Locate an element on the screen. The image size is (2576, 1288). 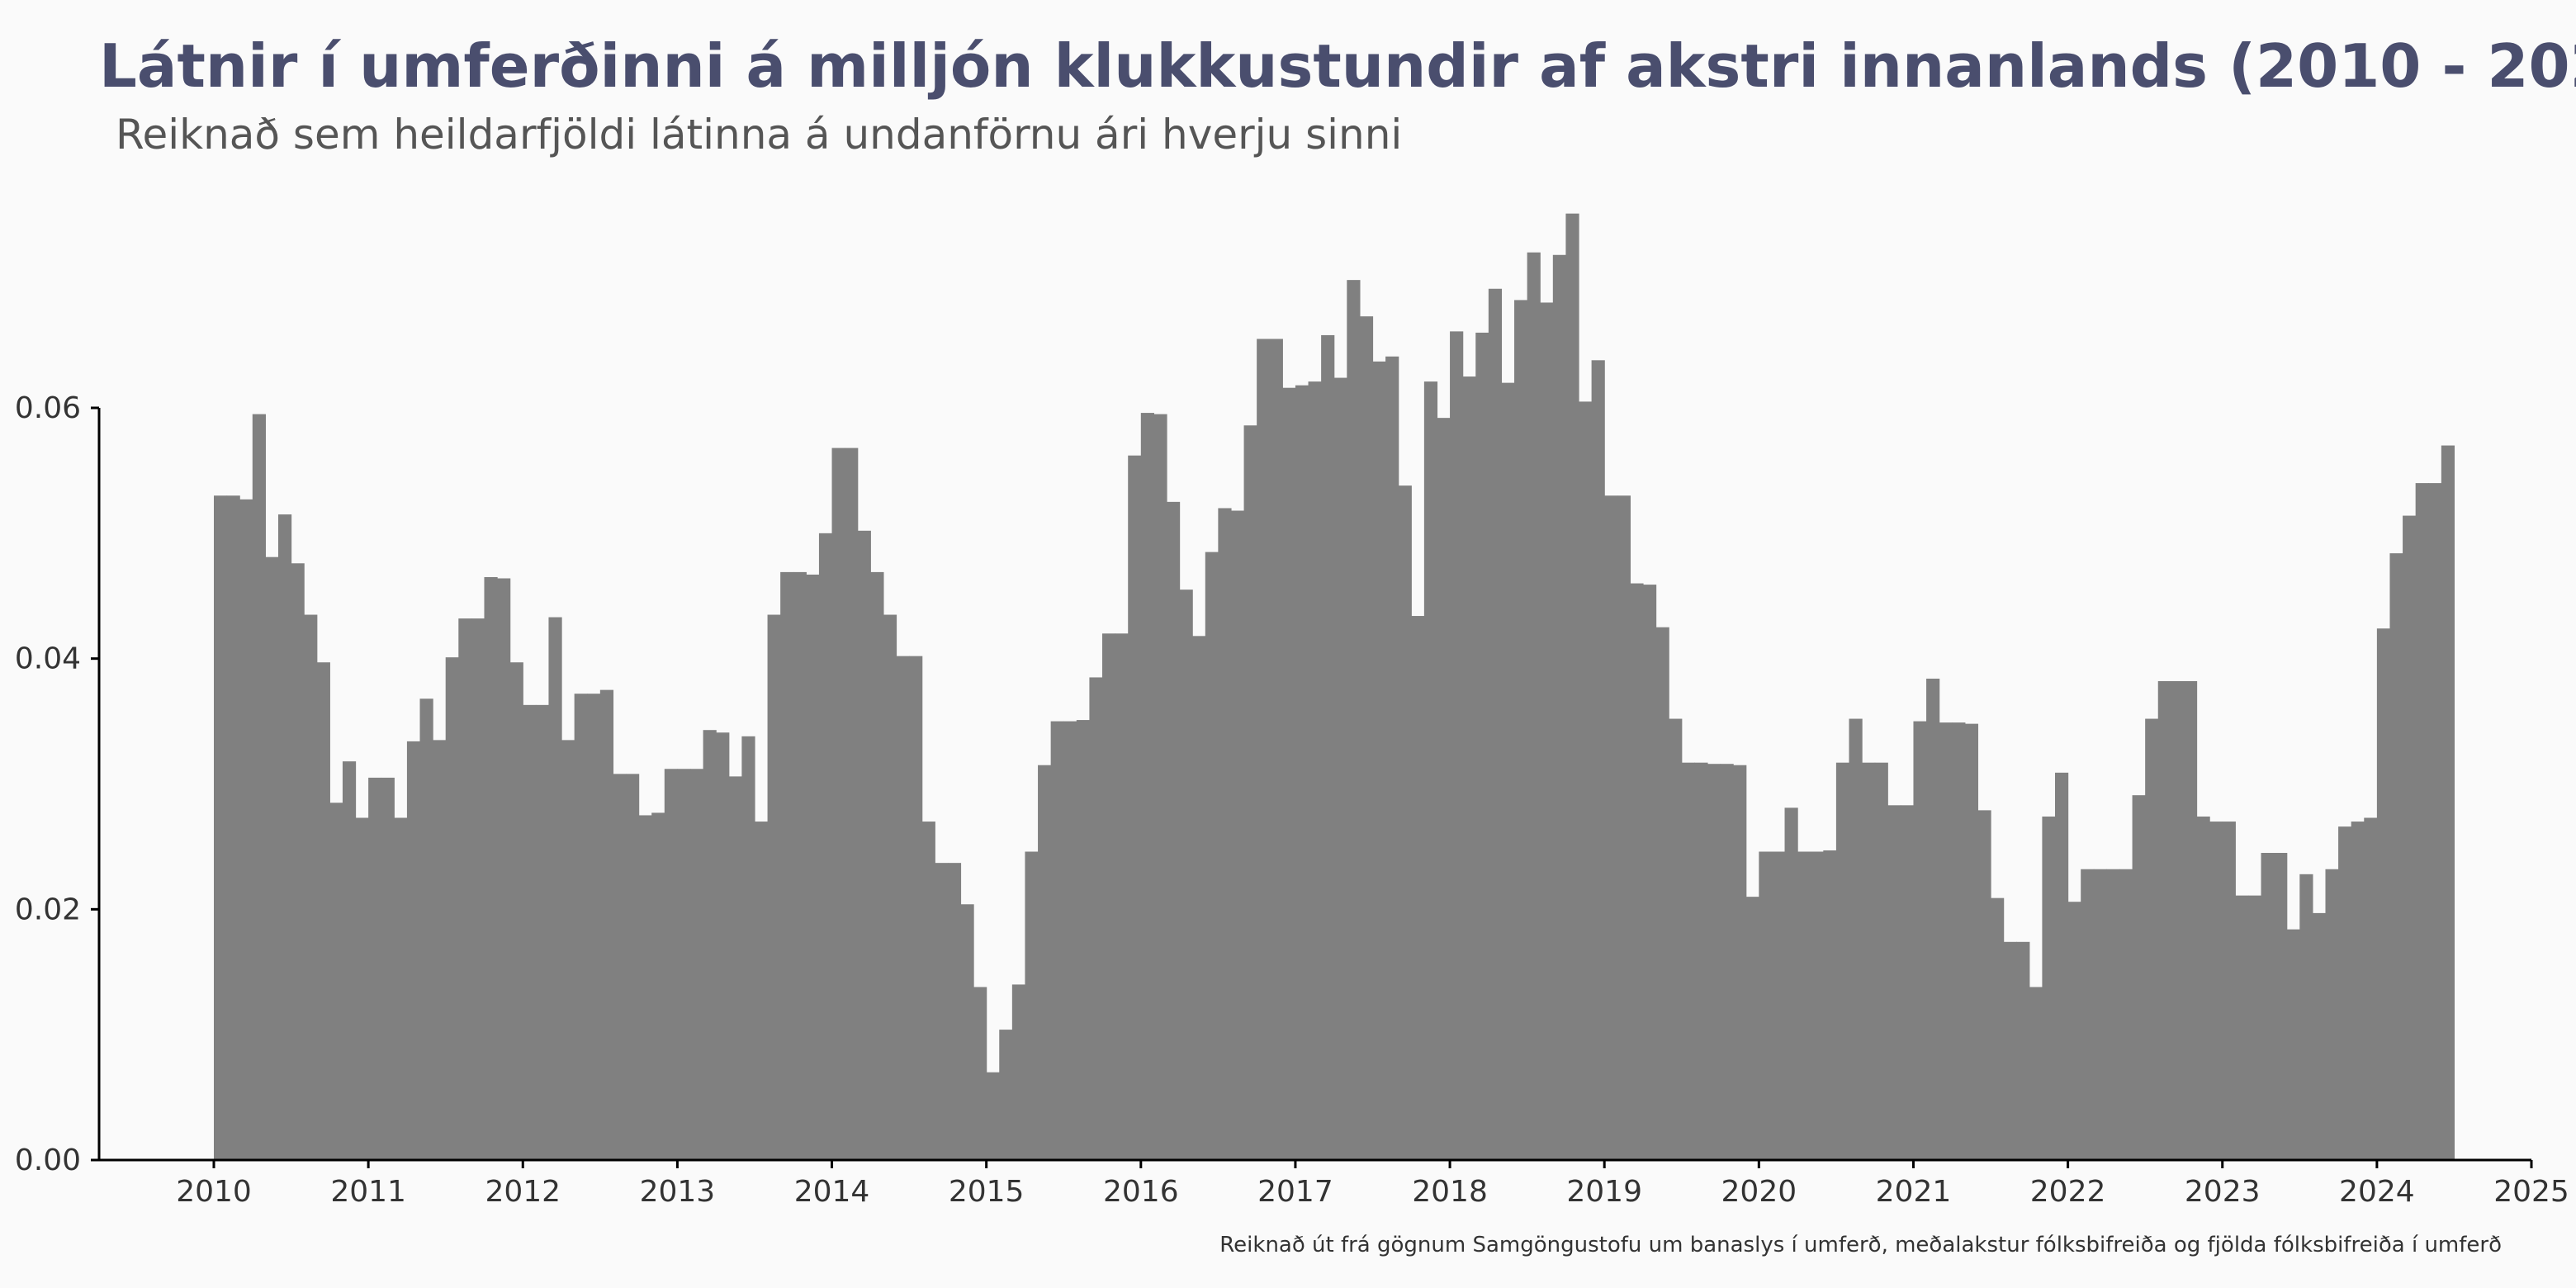
x-tick-label: 2018 is located at coordinates (1450, 1192).